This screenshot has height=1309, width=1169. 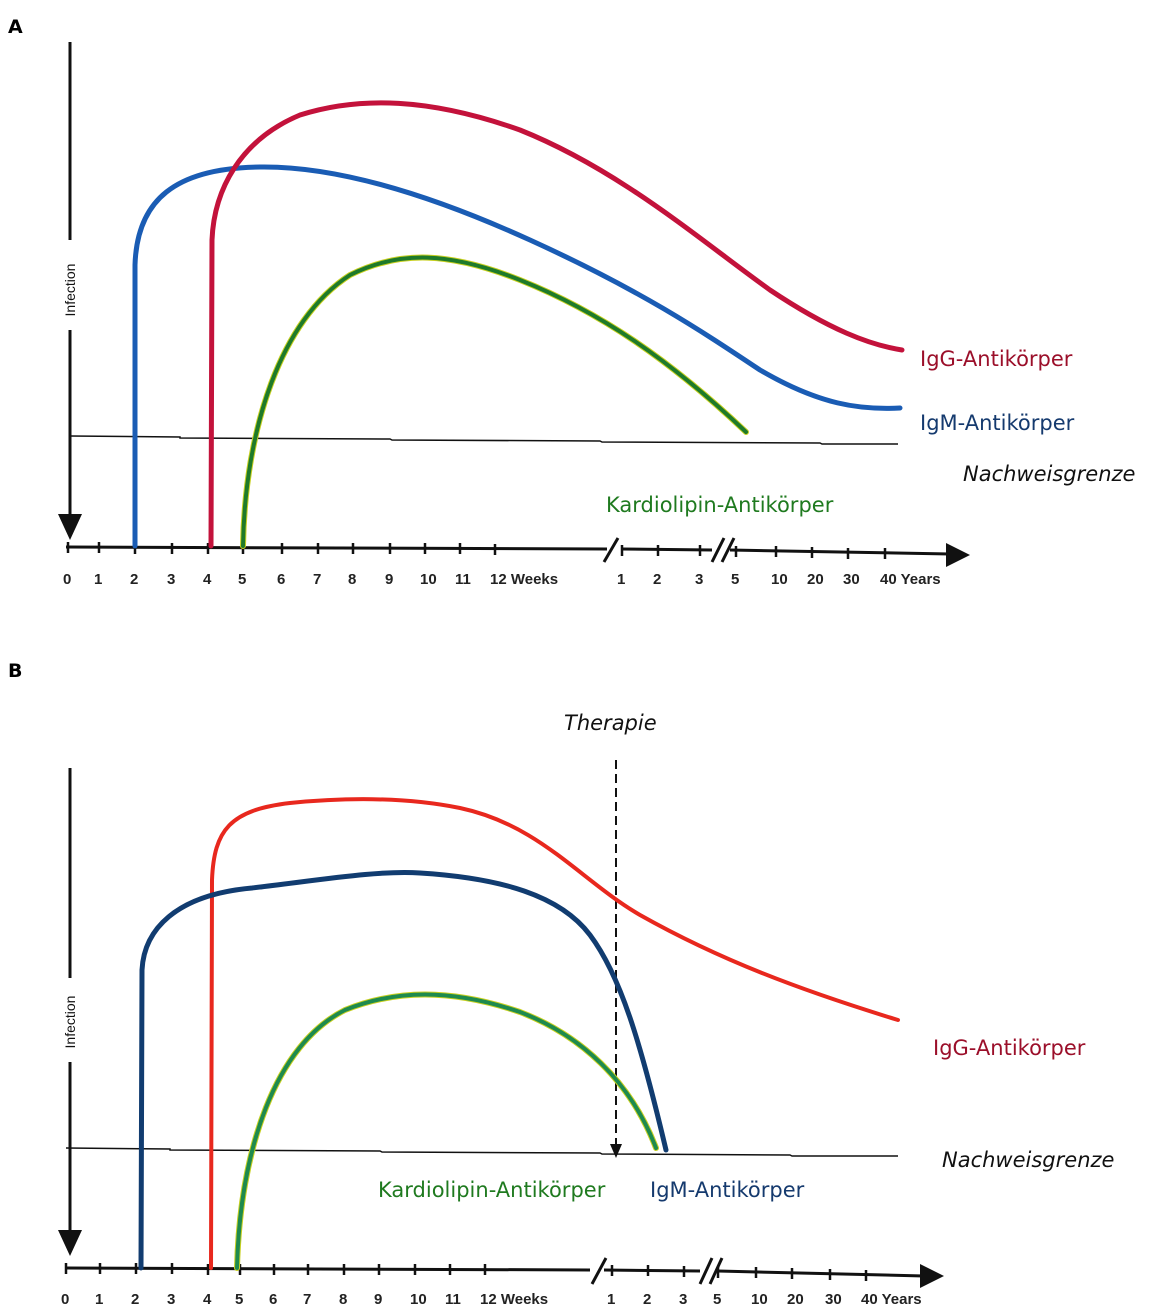 I want to click on panel-a-tick-label: 9, so click(x=389, y=579).